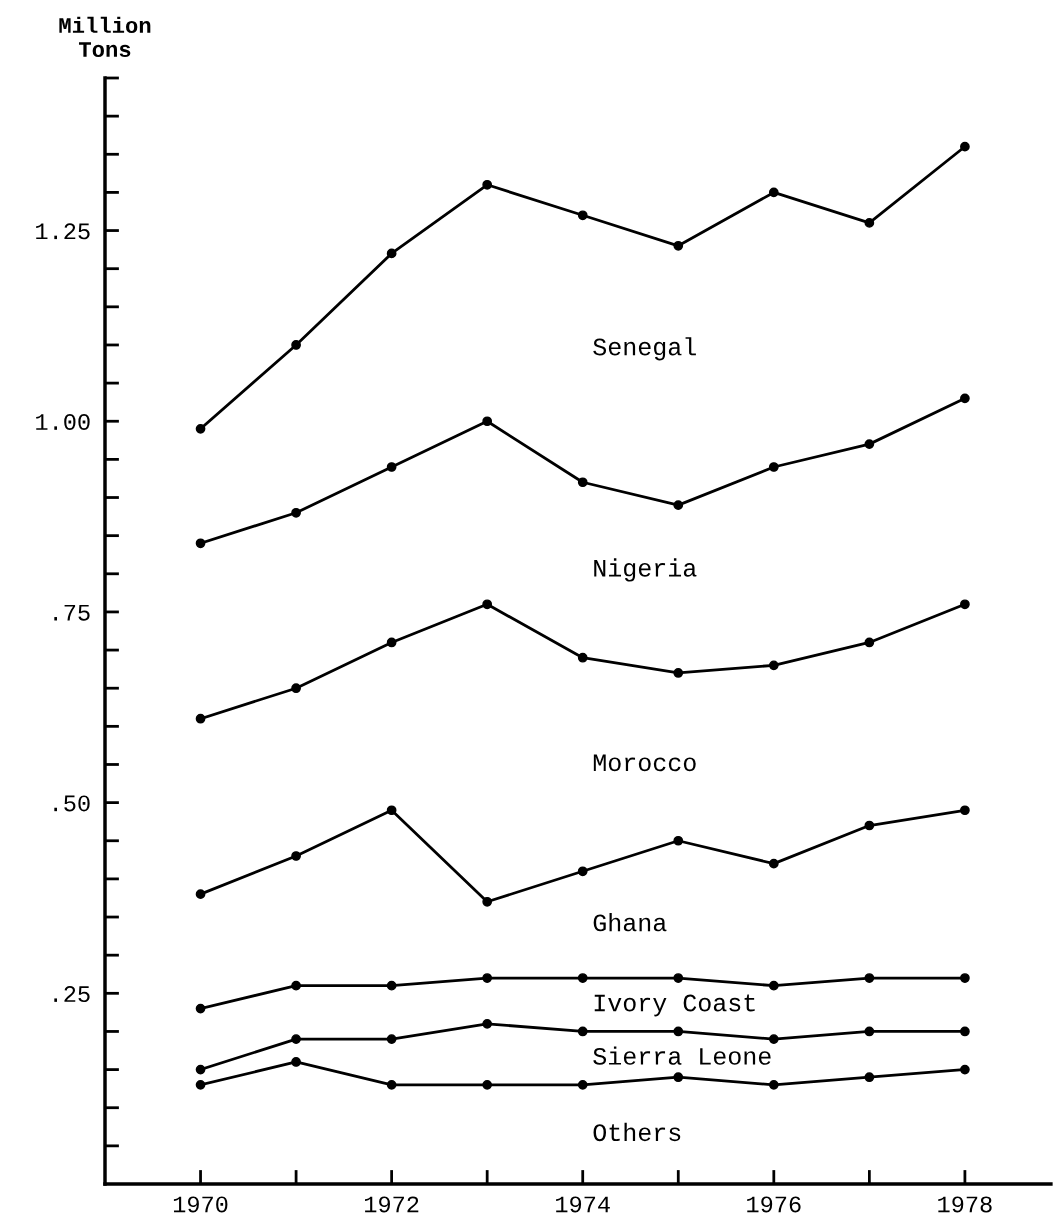 The height and width of the screenshot is (1232, 1053). Describe the element at coordinates (674, 1005) in the screenshot. I see `annotation: Ivory Coast` at that location.